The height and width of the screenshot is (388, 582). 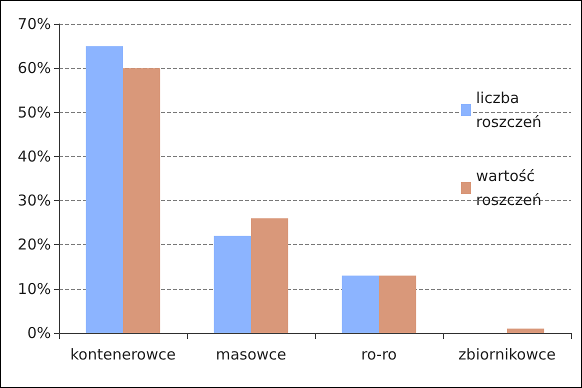 What do you see at coordinates (251, 355) in the screenshot?
I see `x-tick-label: masowce` at bounding box center [251, 355].